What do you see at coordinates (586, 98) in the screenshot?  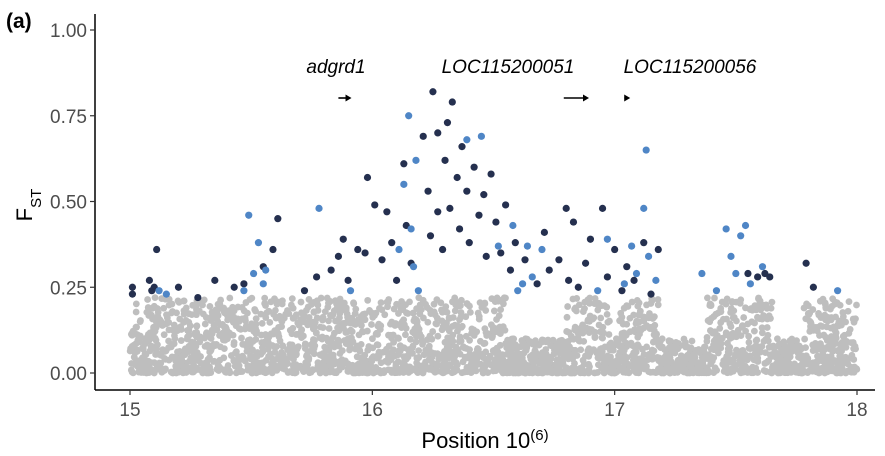 I see `gene-arrow-head` at bounding box center [586, 98].